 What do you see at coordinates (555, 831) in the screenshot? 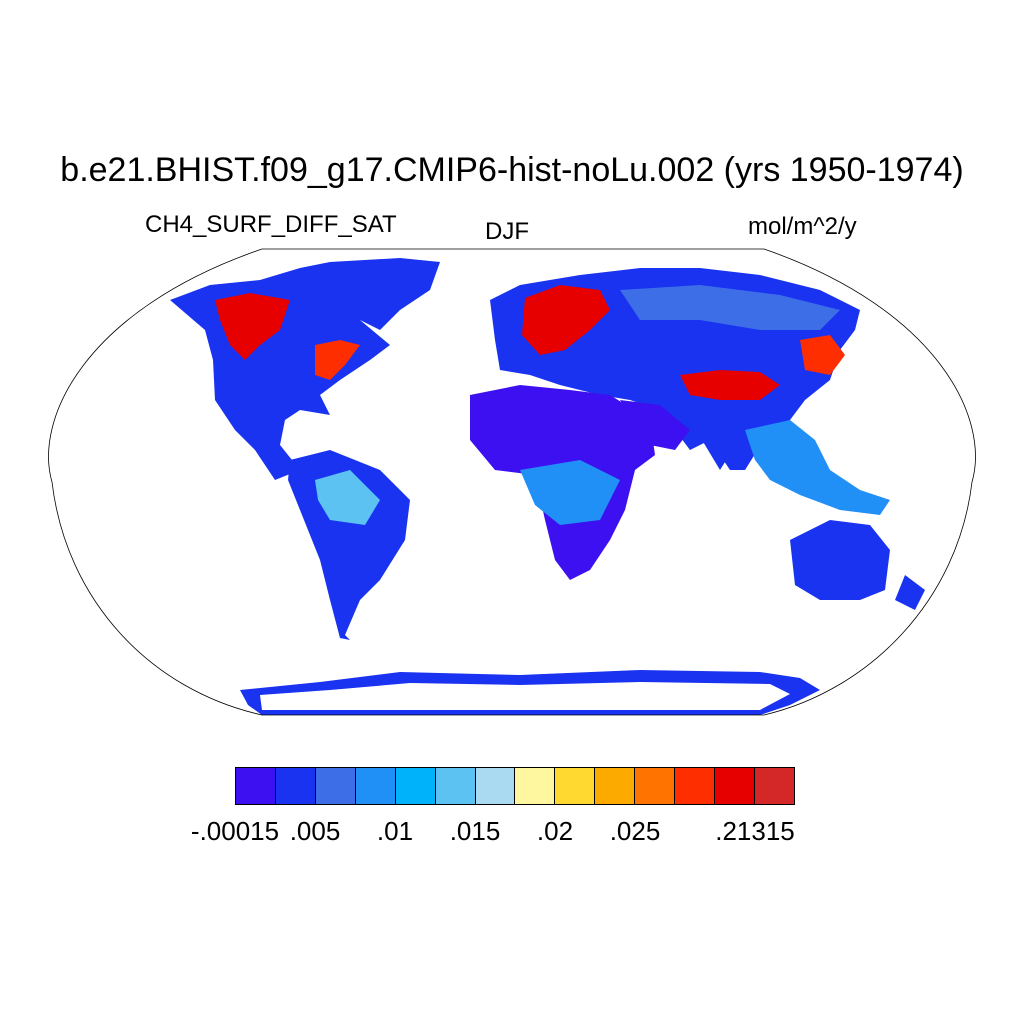
I see `colorbar-tick-label: .02` at bounding box center [555, 831].